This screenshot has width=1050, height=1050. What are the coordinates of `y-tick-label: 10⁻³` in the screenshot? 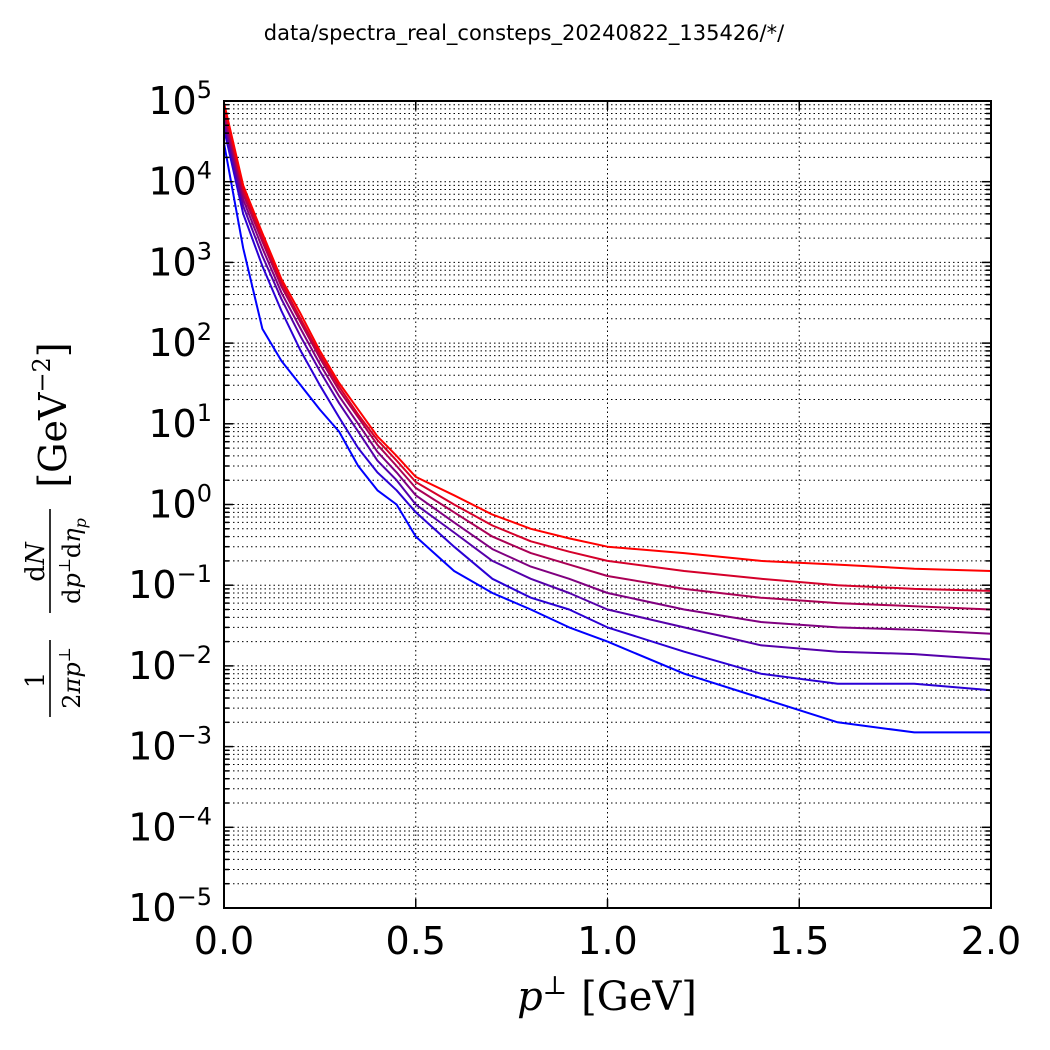 It's located at (170, 745).